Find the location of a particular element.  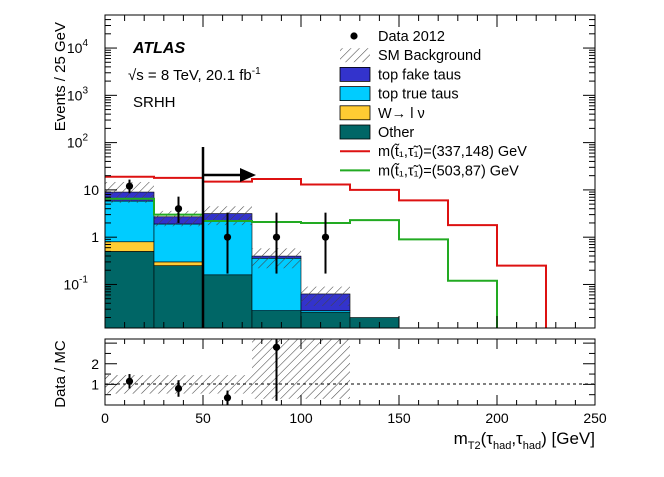

legend-item: m(t̃₁,τ̃₁)=(337,148) GeV is located at coordinates (433, 151).